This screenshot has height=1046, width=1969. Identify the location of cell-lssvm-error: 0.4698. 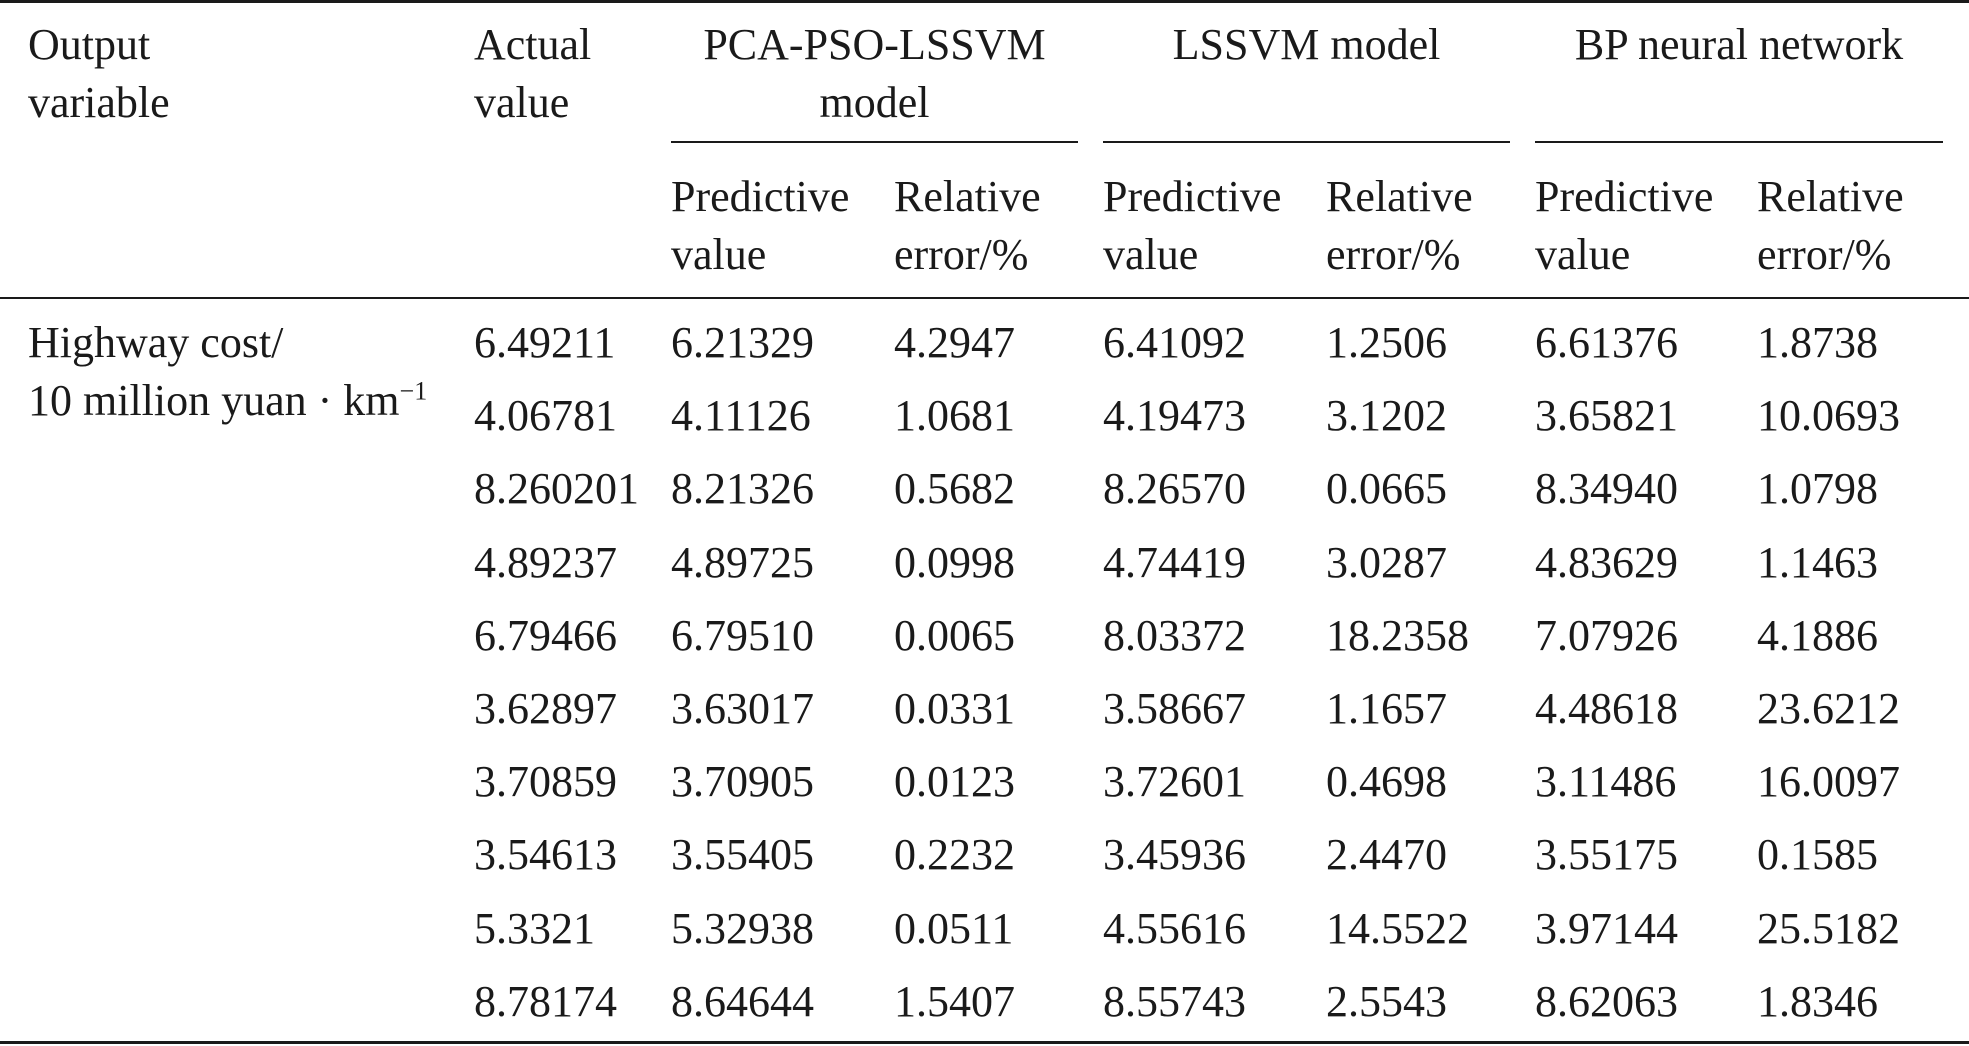
(1386, 782).